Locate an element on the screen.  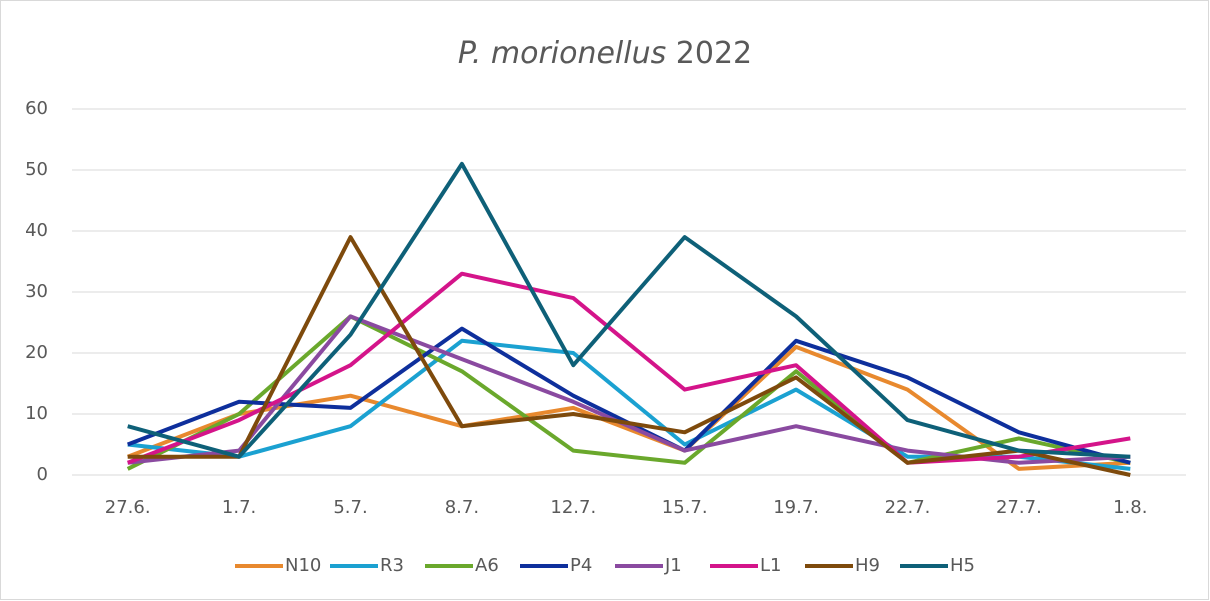
y-tick-label: 10 is located at coordinates (36, 413).